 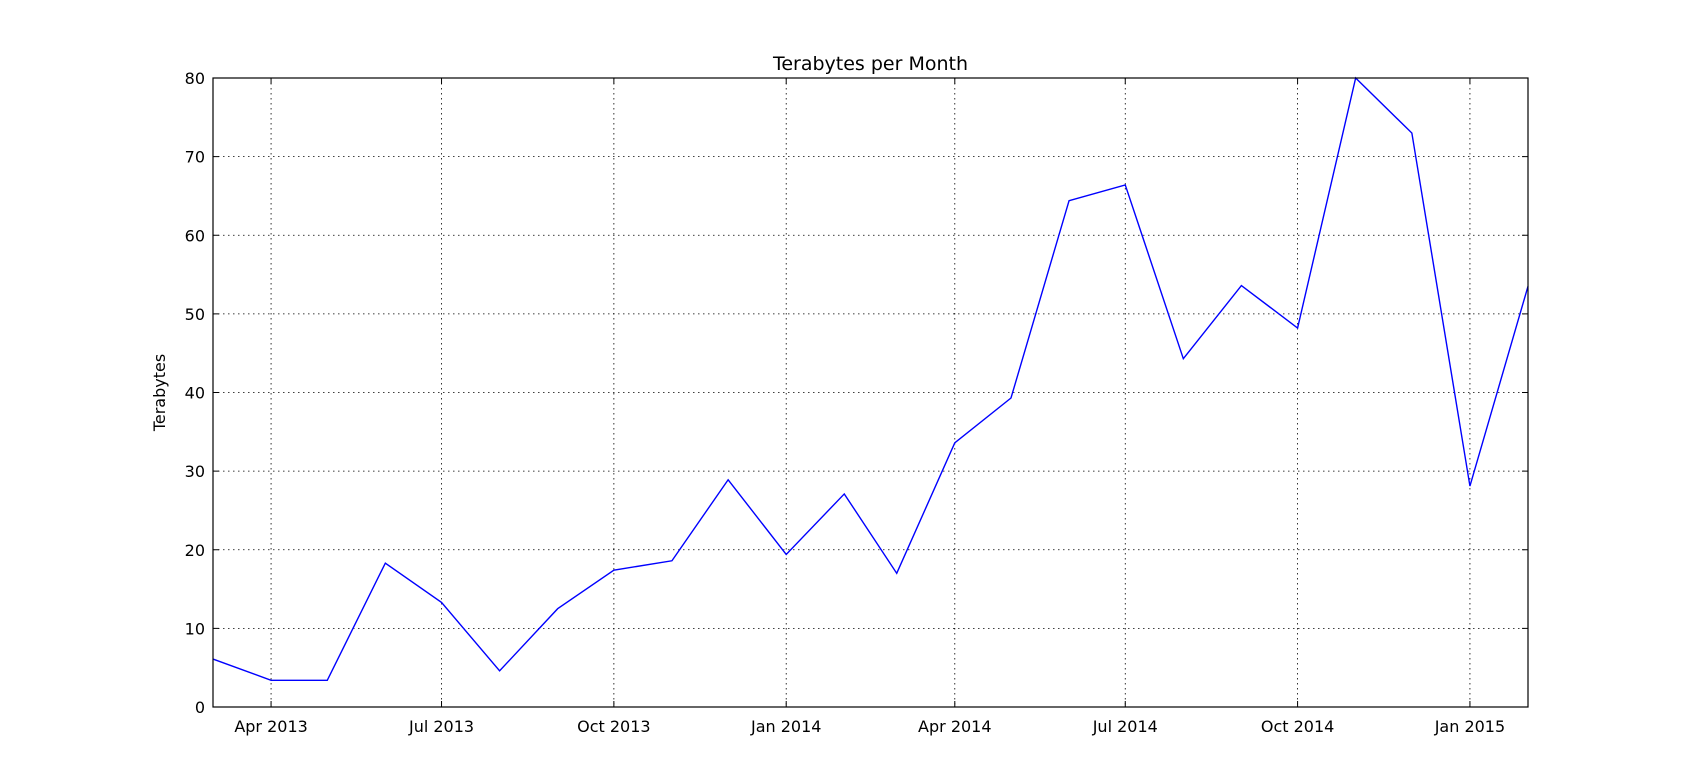 I want to click on x-tick-label: Apr 2013, so click(x=270, y=726).